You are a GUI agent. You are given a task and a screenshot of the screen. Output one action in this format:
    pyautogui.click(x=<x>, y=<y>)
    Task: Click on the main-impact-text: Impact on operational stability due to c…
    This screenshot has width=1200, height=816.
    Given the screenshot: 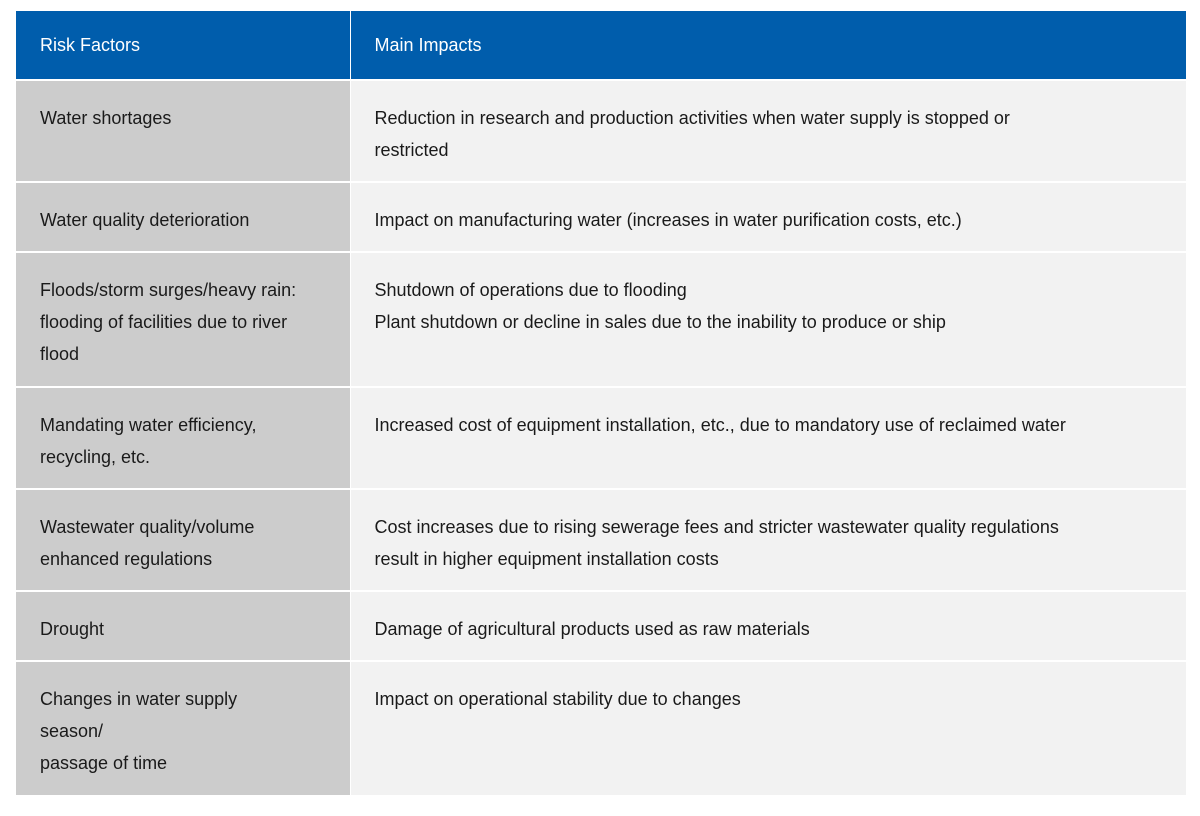 What is the action you would take?
    pyautogui.click(x=557, y=699)
    